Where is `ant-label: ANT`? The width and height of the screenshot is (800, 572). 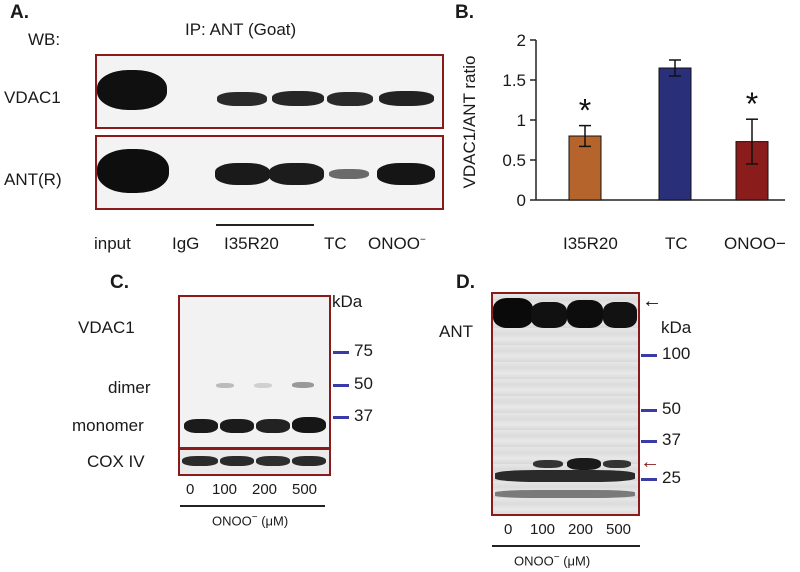 ant-label: ANT is located at coordinates (456, 331).